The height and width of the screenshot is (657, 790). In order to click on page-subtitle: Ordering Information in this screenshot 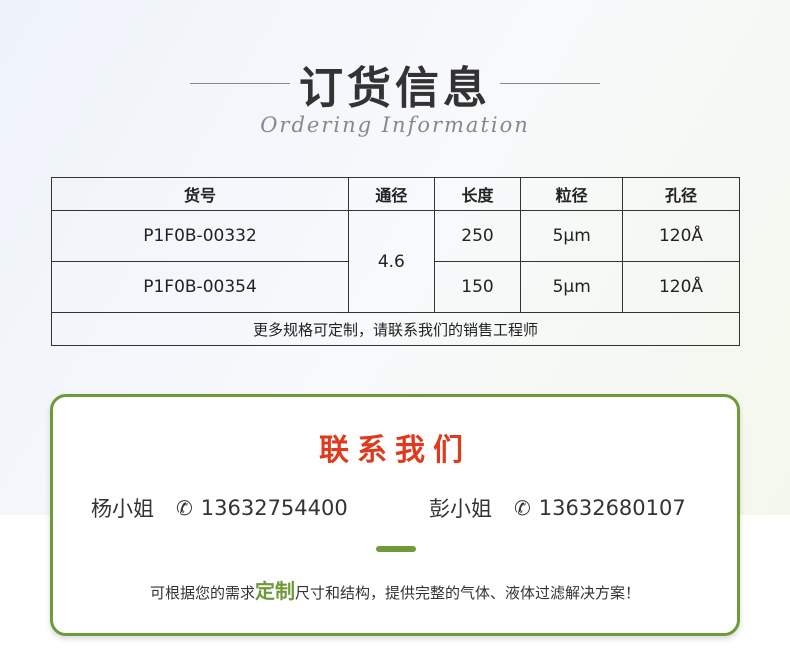, I will do `click(395, 125)`.